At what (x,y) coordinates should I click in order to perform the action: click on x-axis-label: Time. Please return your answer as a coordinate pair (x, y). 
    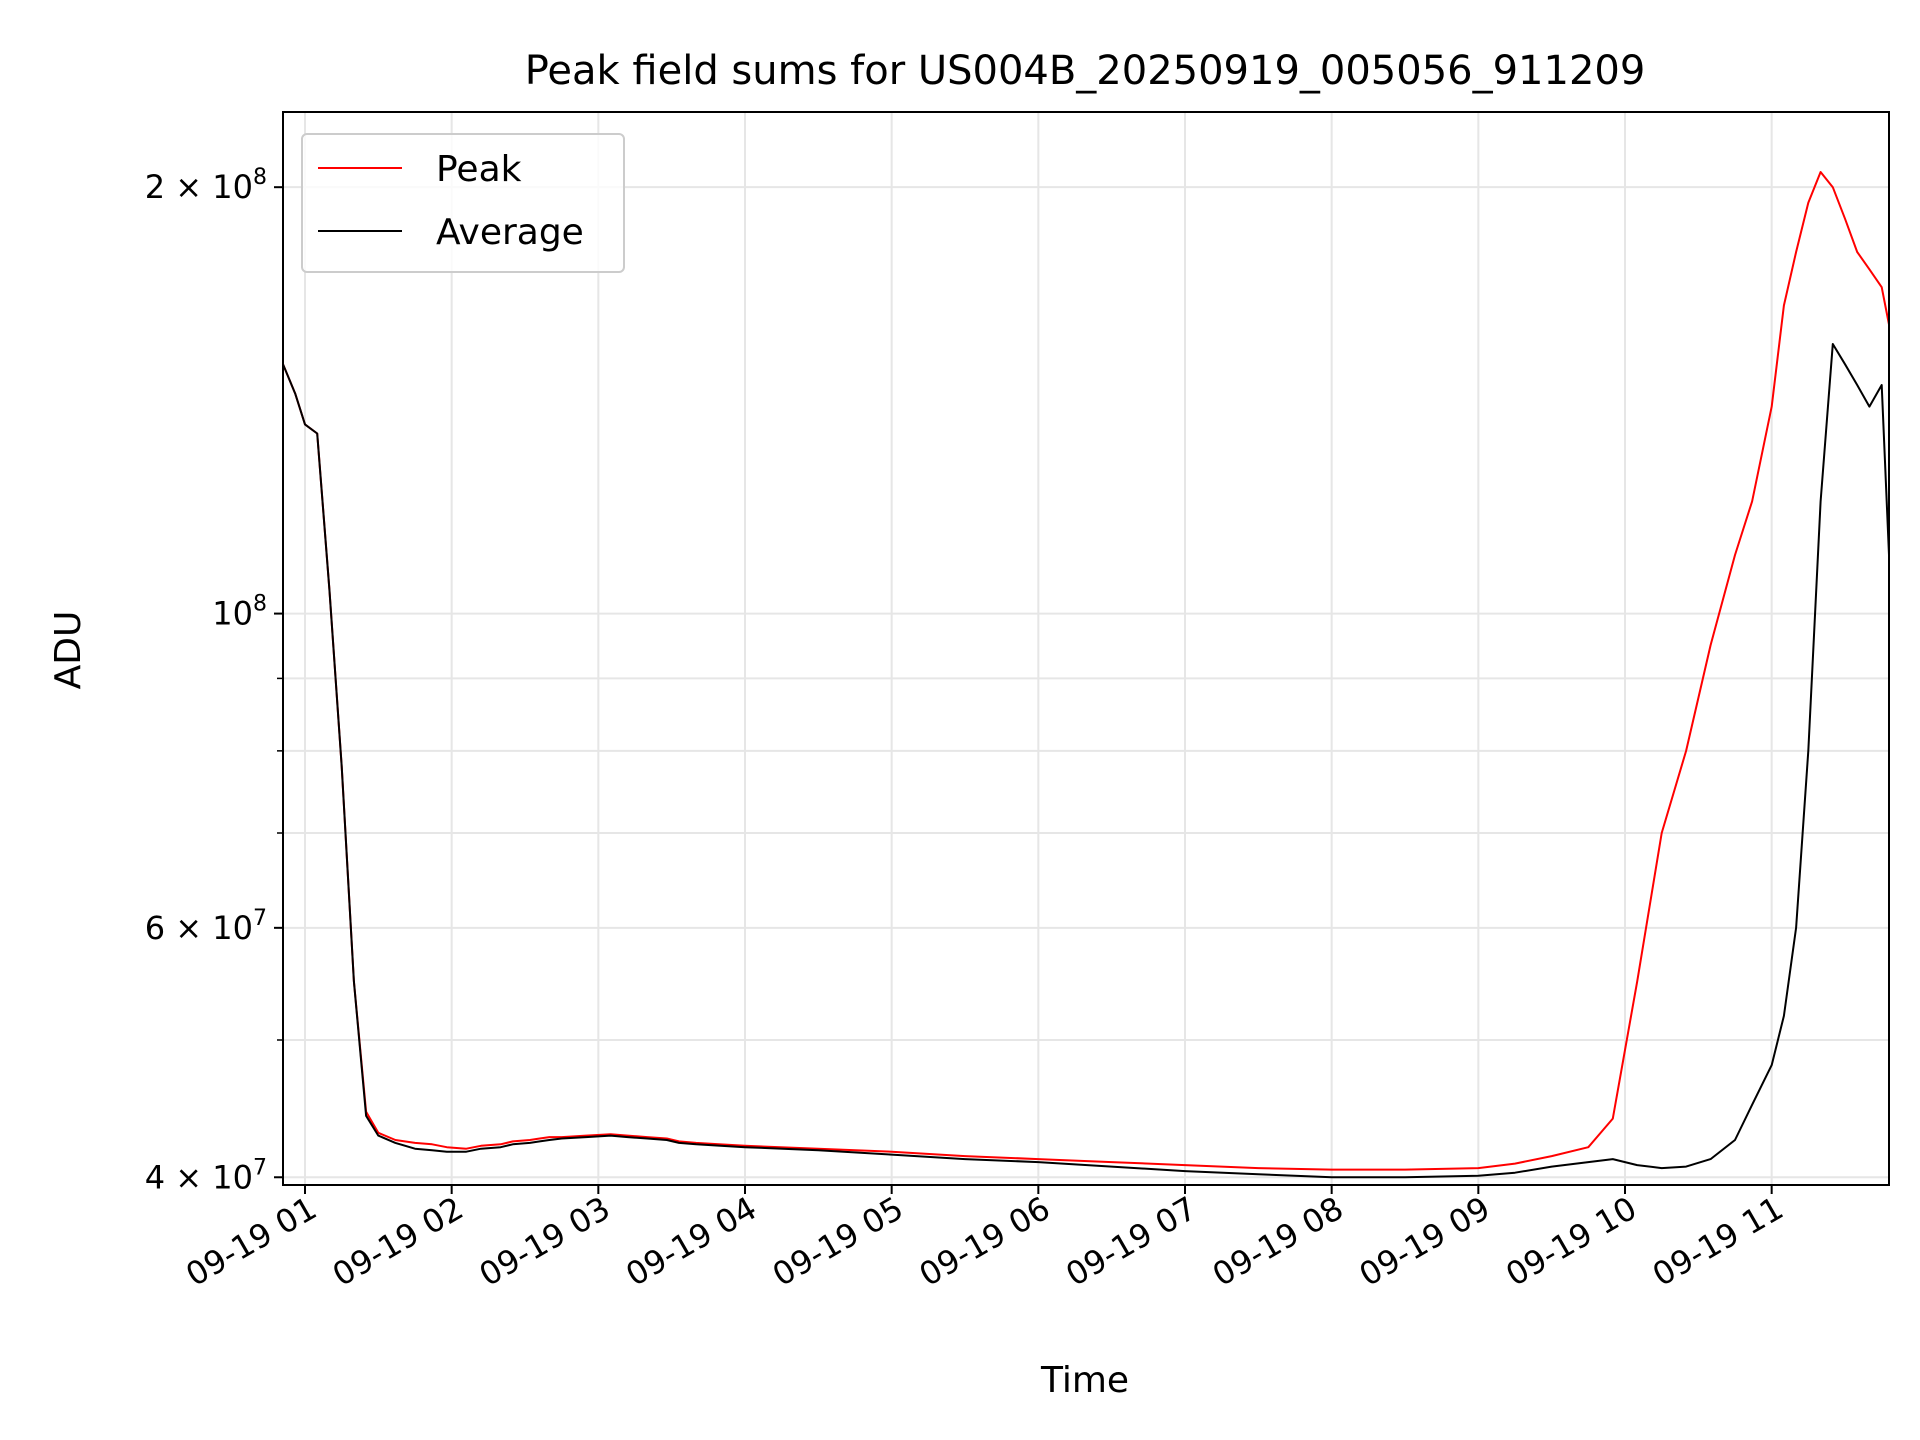
    Looking at the image, I should click on (1084, 1380).